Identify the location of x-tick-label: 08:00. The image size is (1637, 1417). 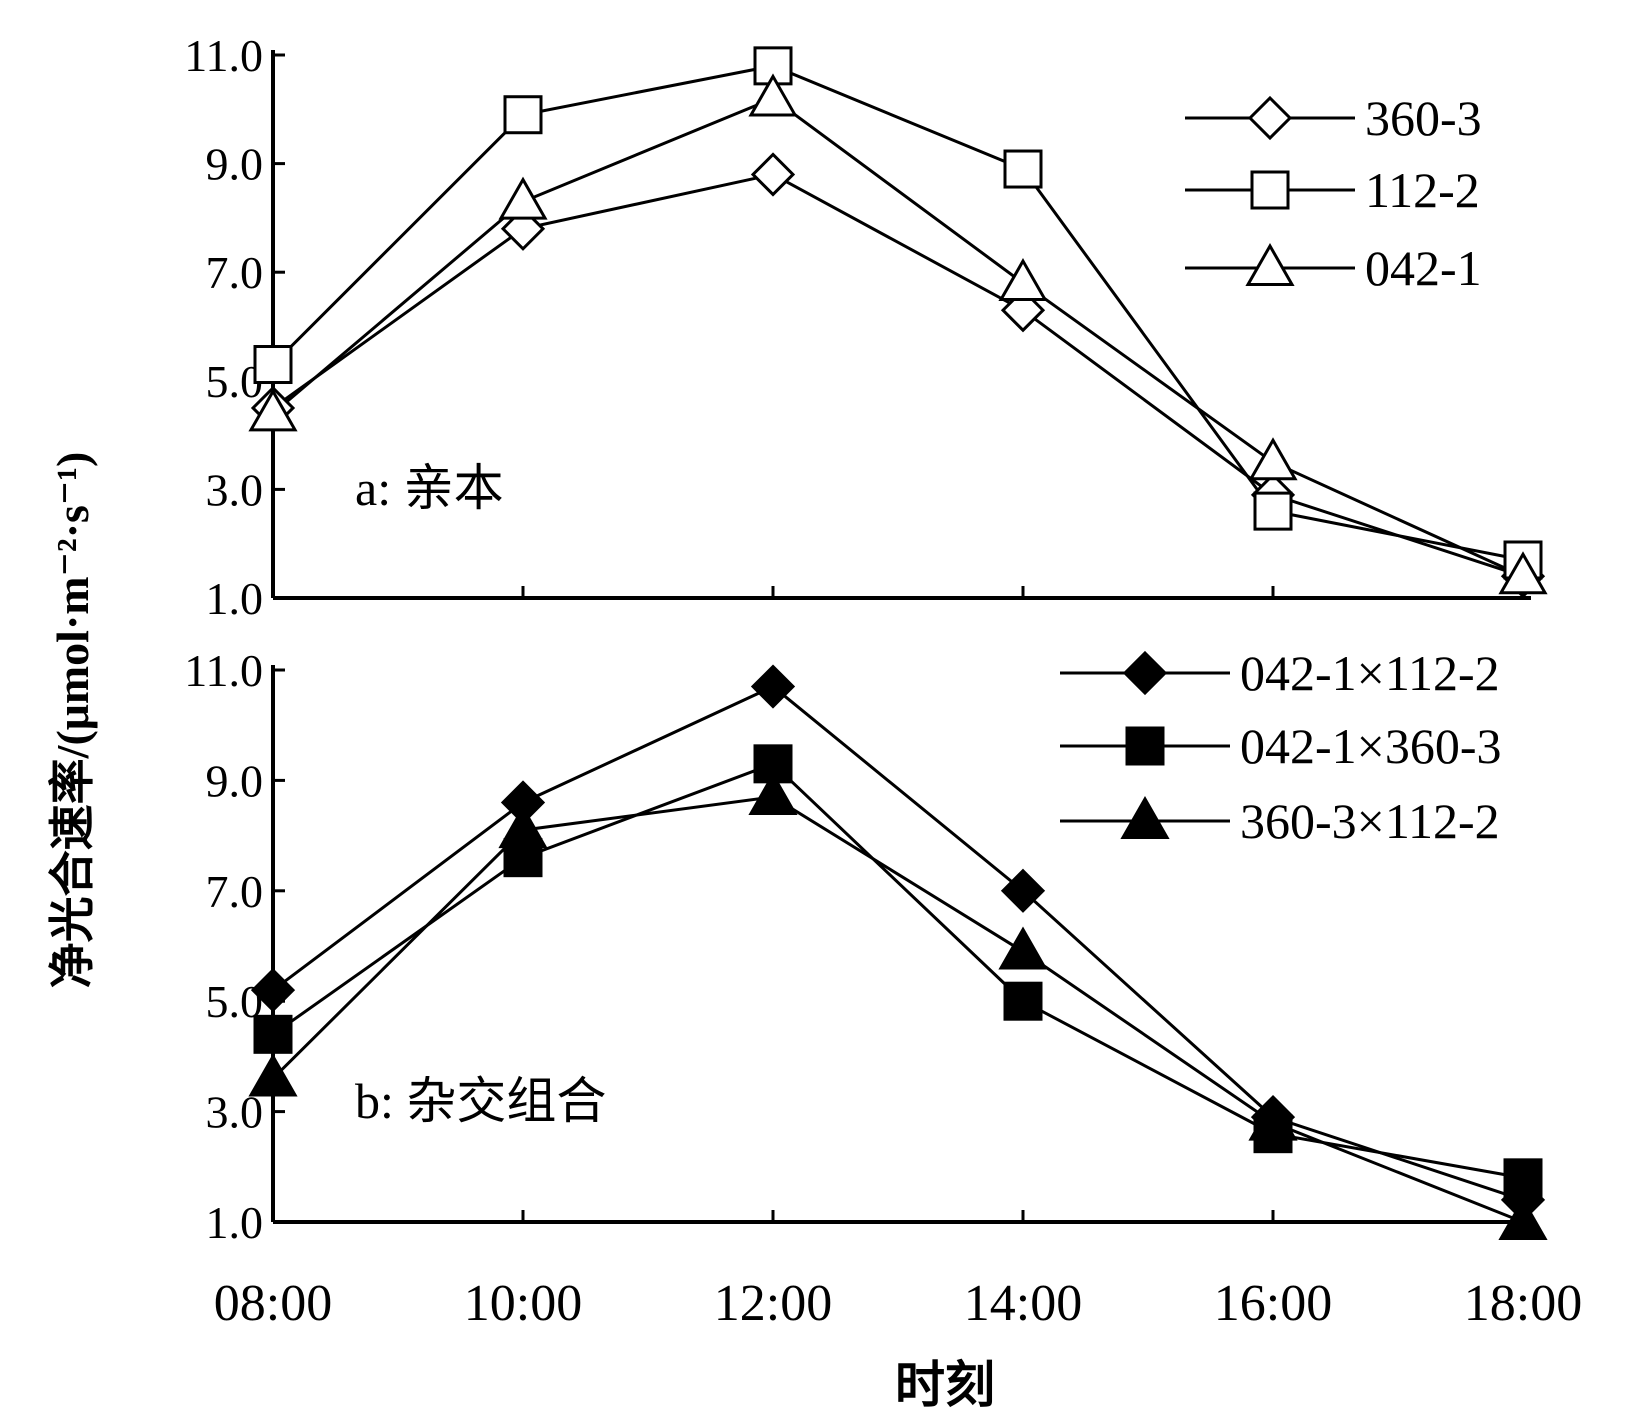
(273, 1303).